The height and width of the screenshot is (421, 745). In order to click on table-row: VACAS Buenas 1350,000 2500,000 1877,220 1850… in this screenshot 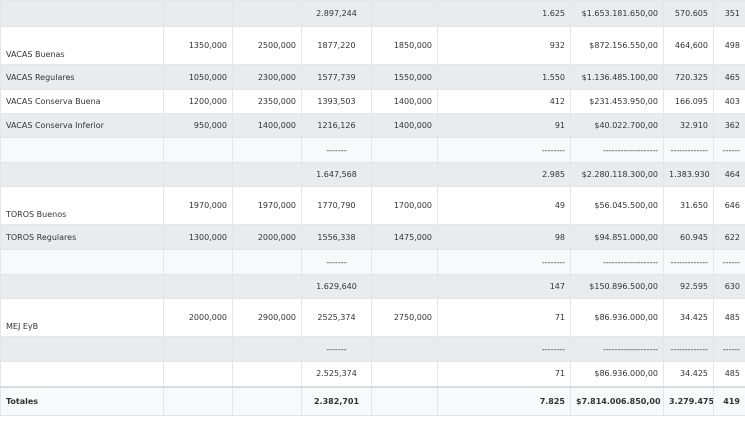, I will do `click(372, 45)`.